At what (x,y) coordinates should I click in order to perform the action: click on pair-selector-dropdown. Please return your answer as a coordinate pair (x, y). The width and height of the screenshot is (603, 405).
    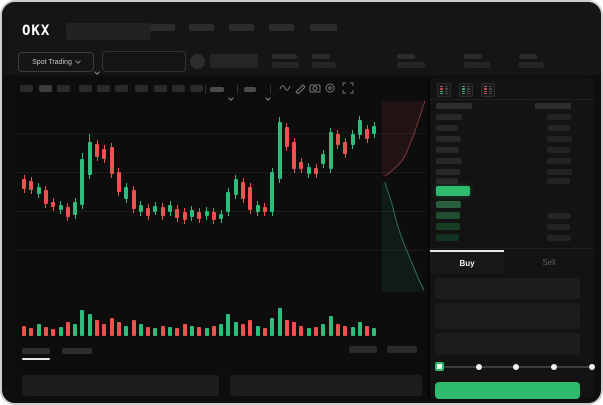
    Looking at the image, I should click on (140, 63).